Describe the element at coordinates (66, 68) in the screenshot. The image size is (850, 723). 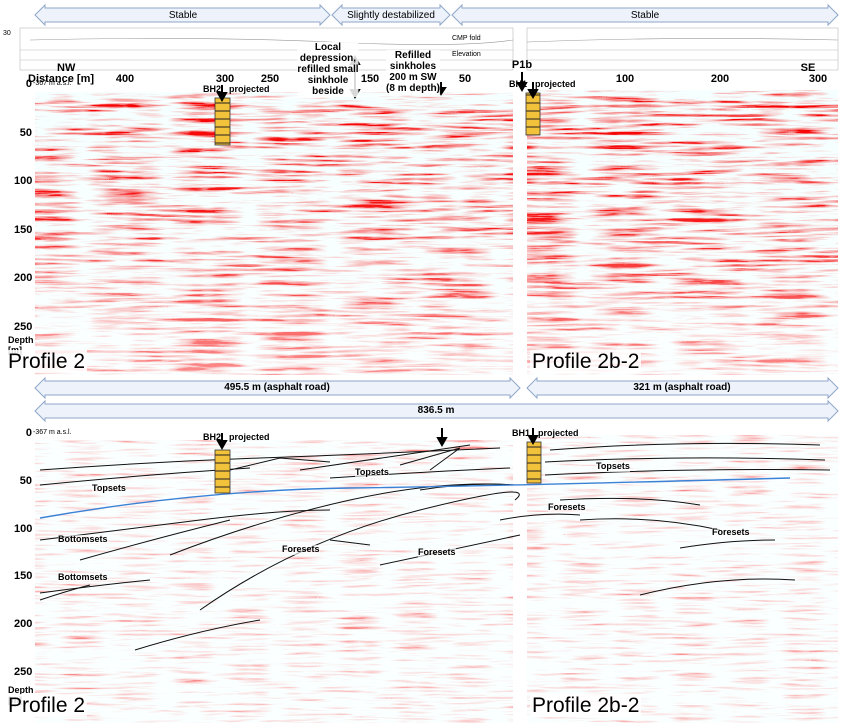
I see `direction-label: NW` at that location.